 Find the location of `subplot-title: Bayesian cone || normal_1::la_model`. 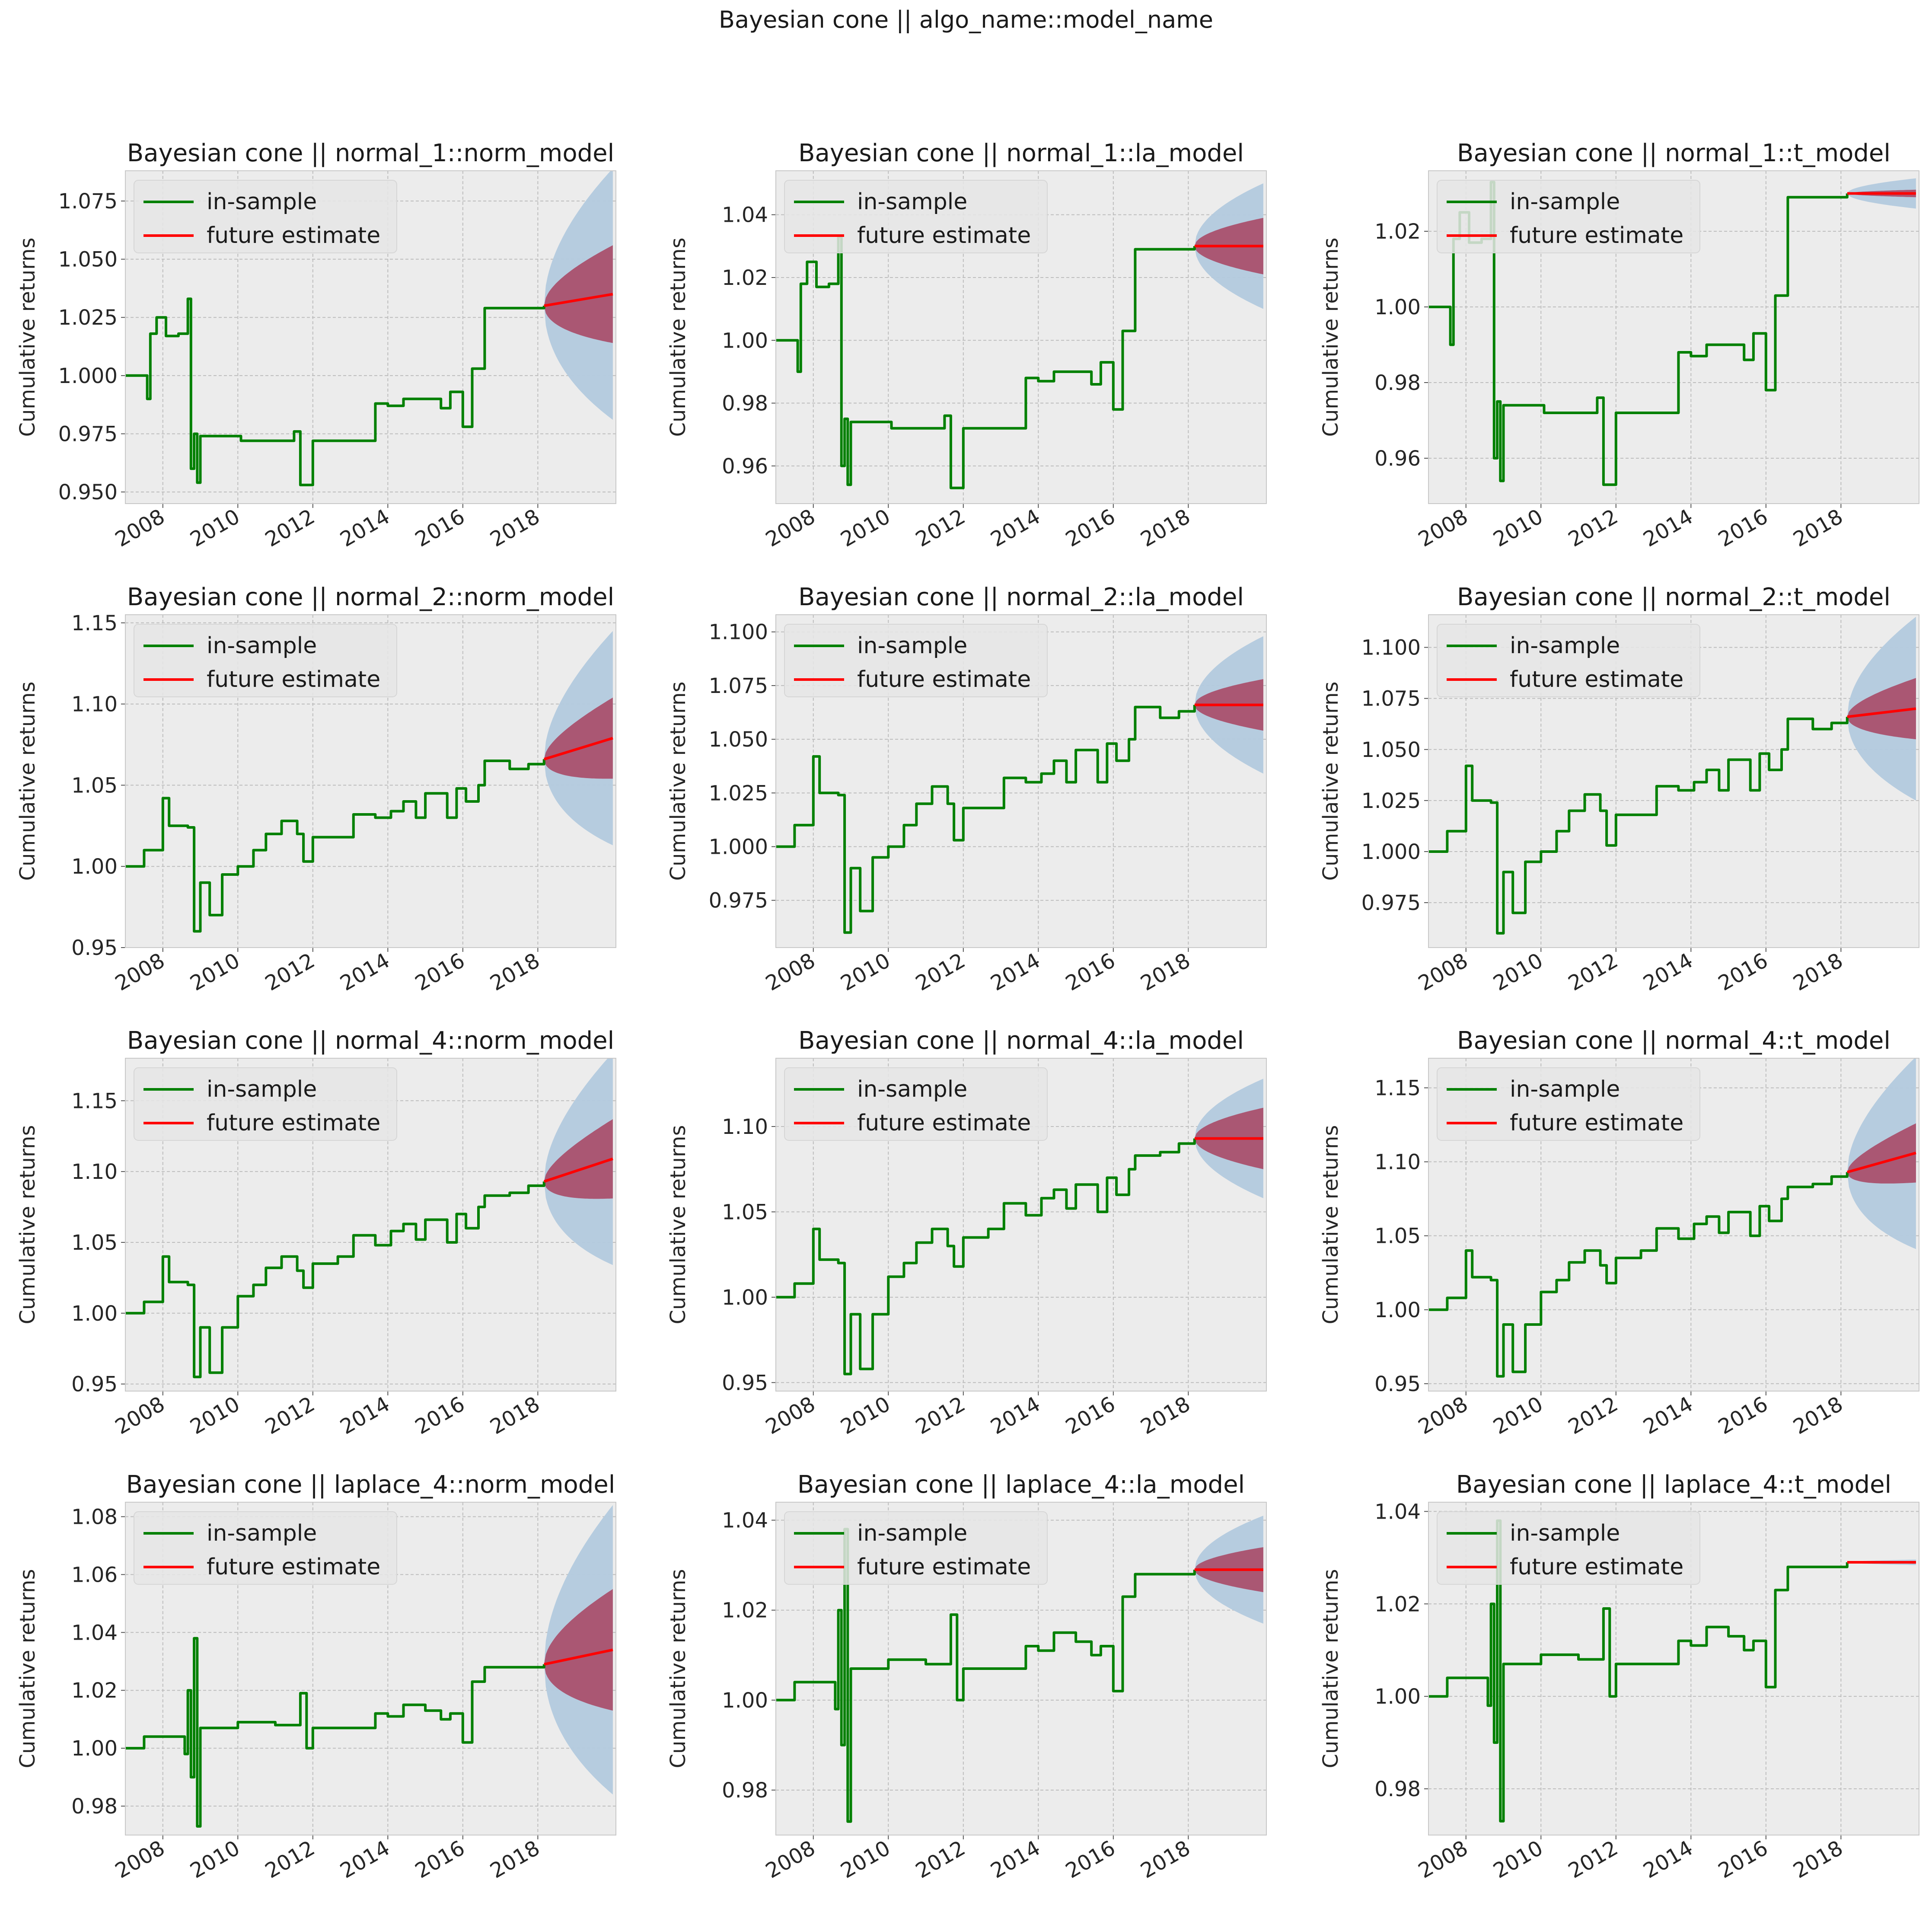

subplot-title: Bayesian cone || normal_1::la_model is located at coordinates (1021, 153).